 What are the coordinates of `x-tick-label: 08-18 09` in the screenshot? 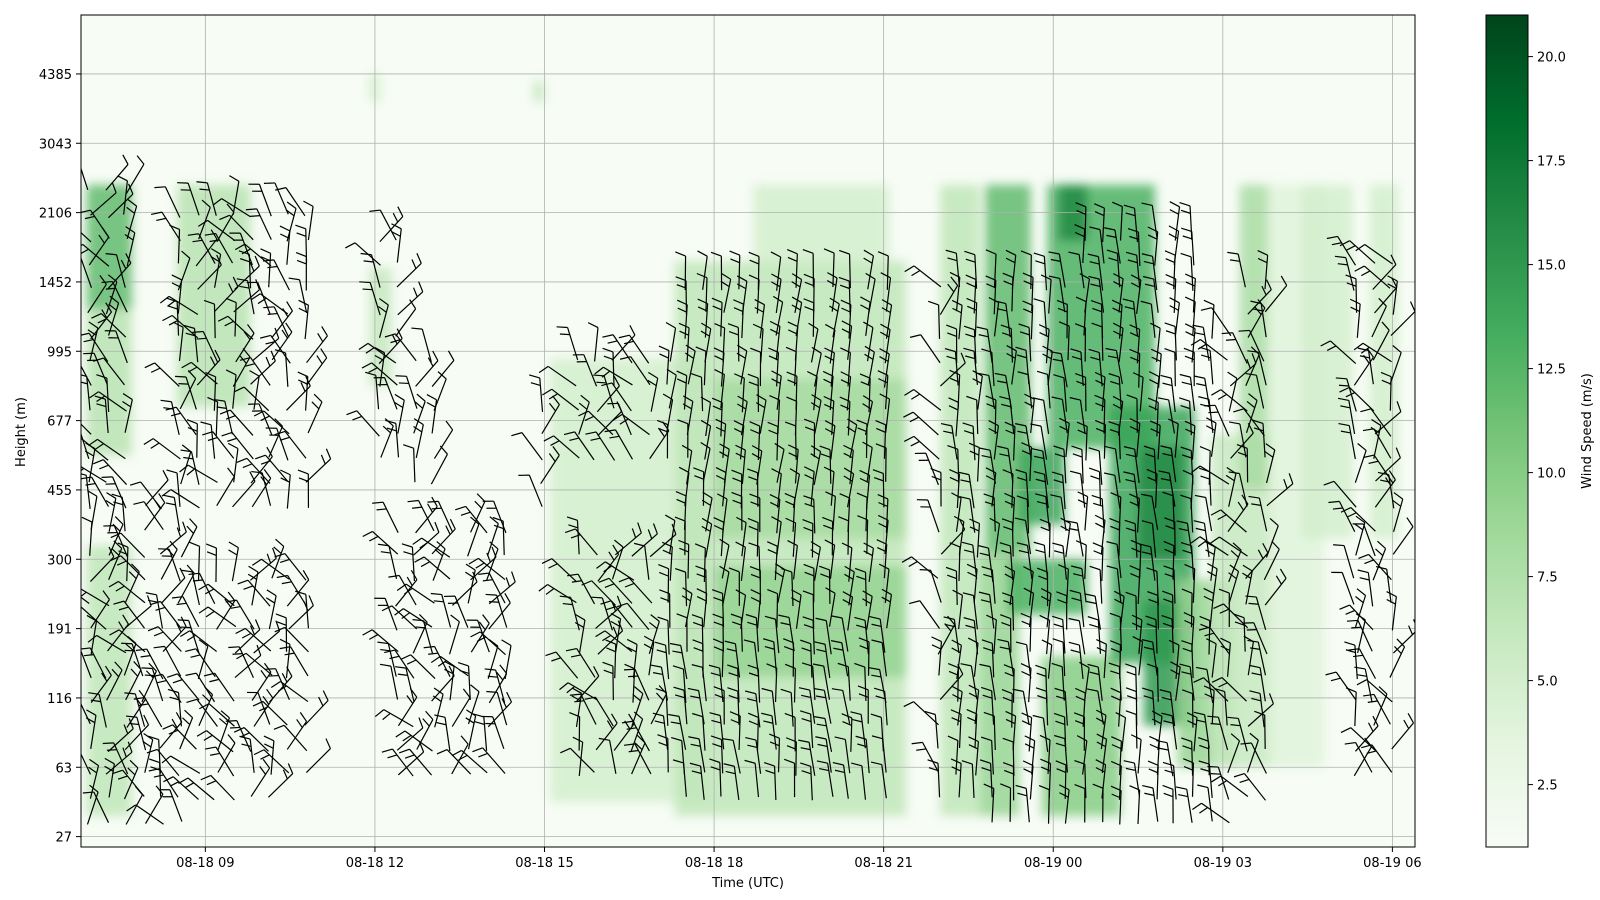 It's located at (205, 863).